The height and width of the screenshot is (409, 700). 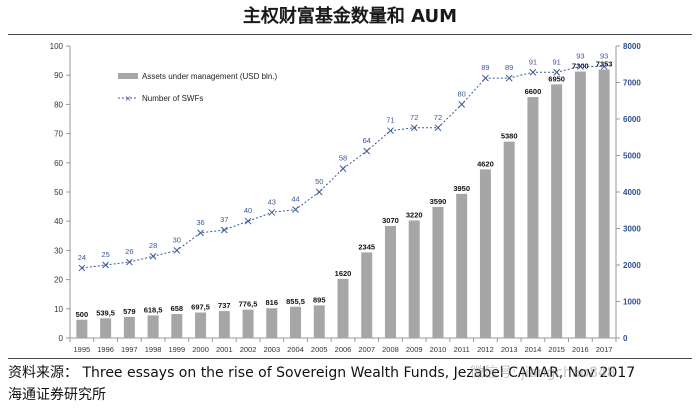 I want to click on aum-bar-label: 5380, so click(x=509, y=136).